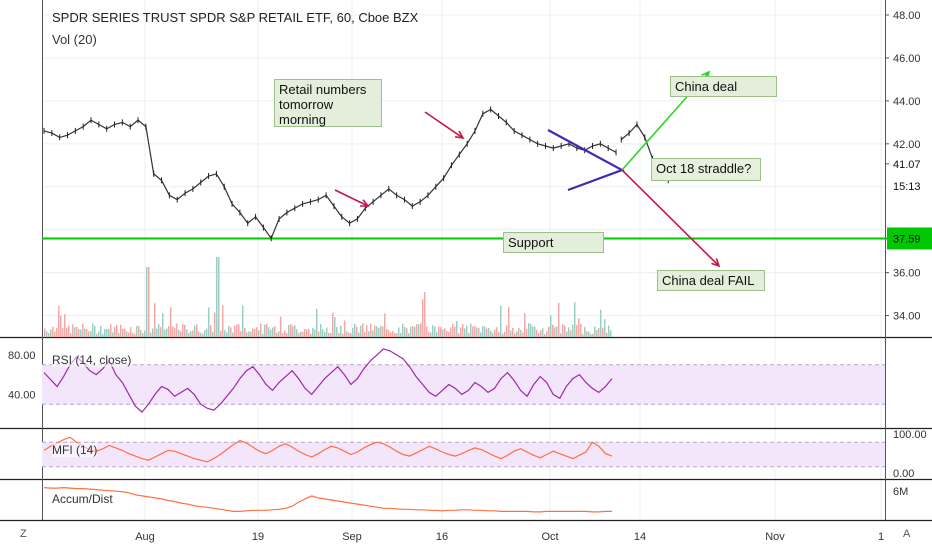  Describe the element at coordinates (640, 537) in the screenshot. I see `x-tick-label: 14` at that location.